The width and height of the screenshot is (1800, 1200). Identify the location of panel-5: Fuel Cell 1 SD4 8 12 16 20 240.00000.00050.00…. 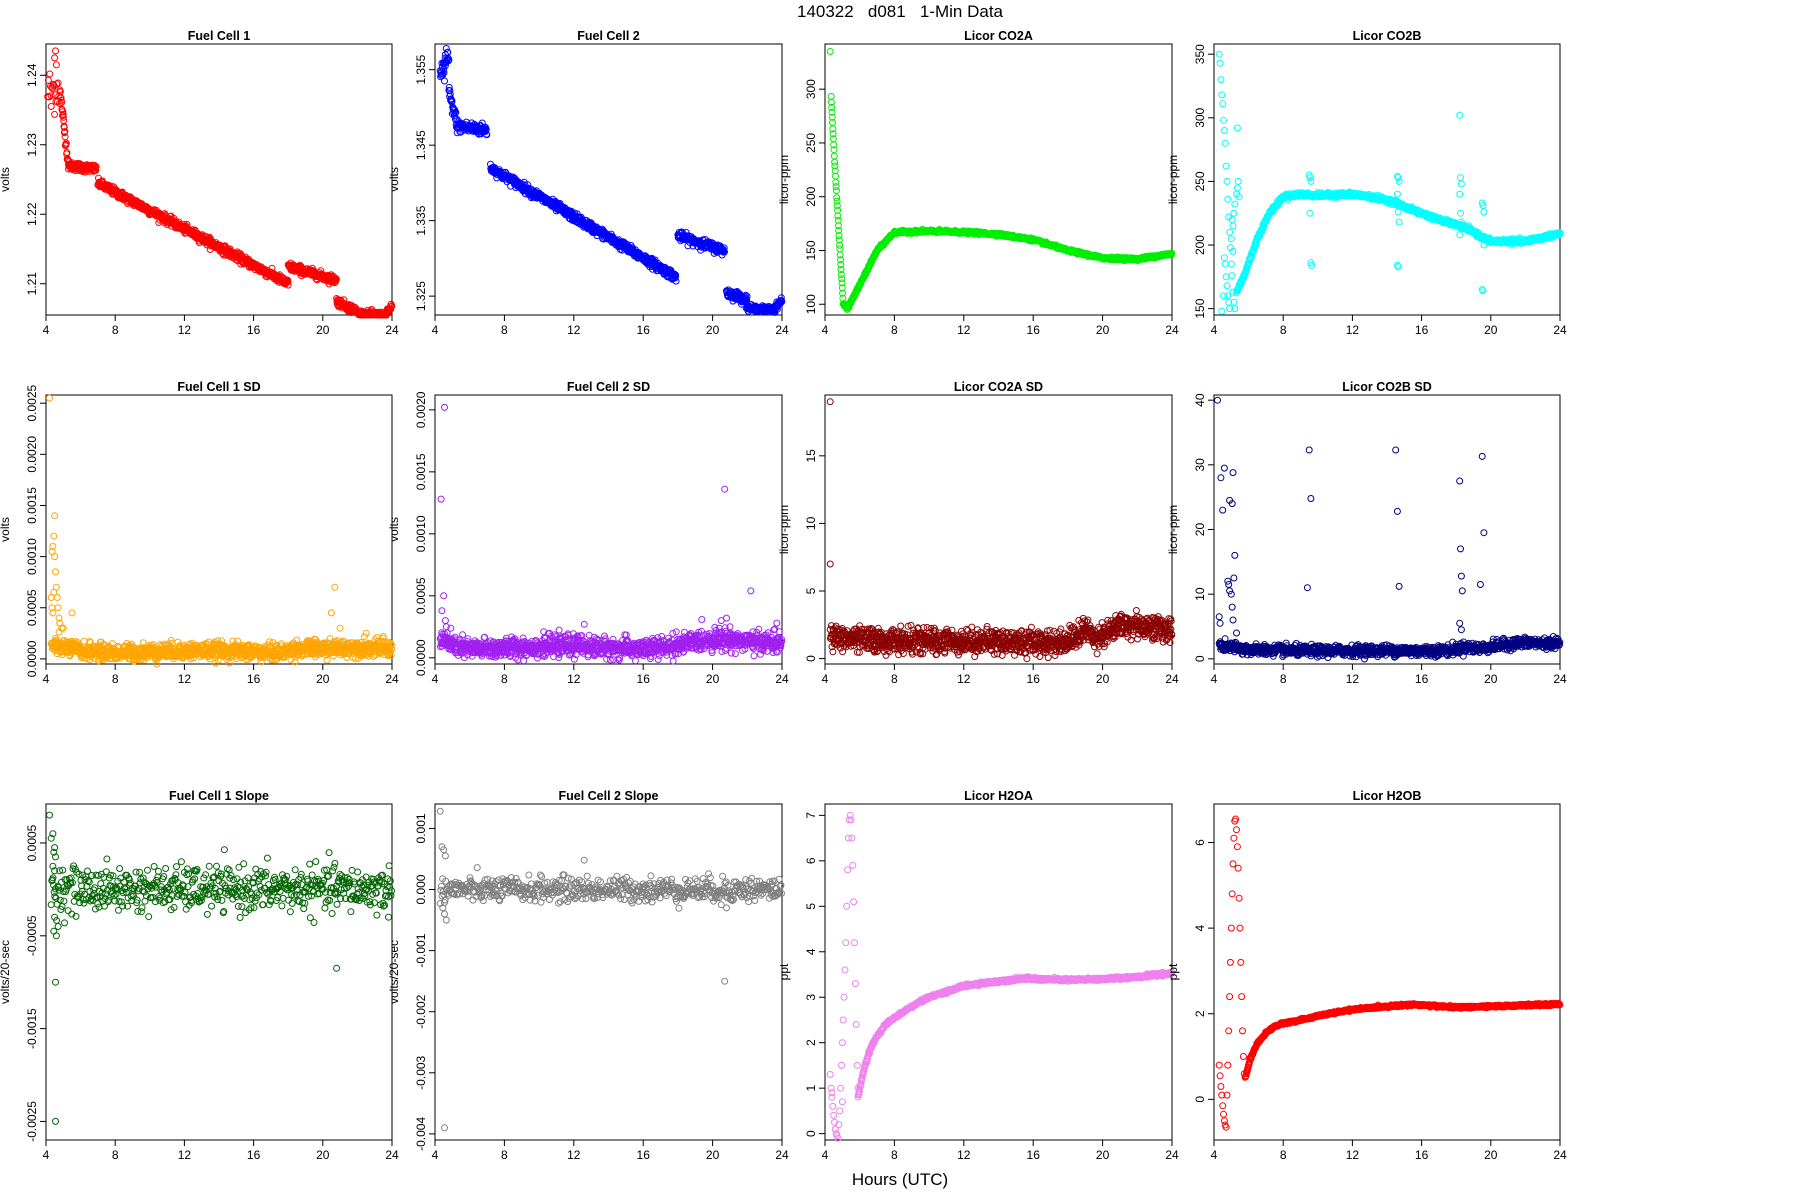
(199, 533).